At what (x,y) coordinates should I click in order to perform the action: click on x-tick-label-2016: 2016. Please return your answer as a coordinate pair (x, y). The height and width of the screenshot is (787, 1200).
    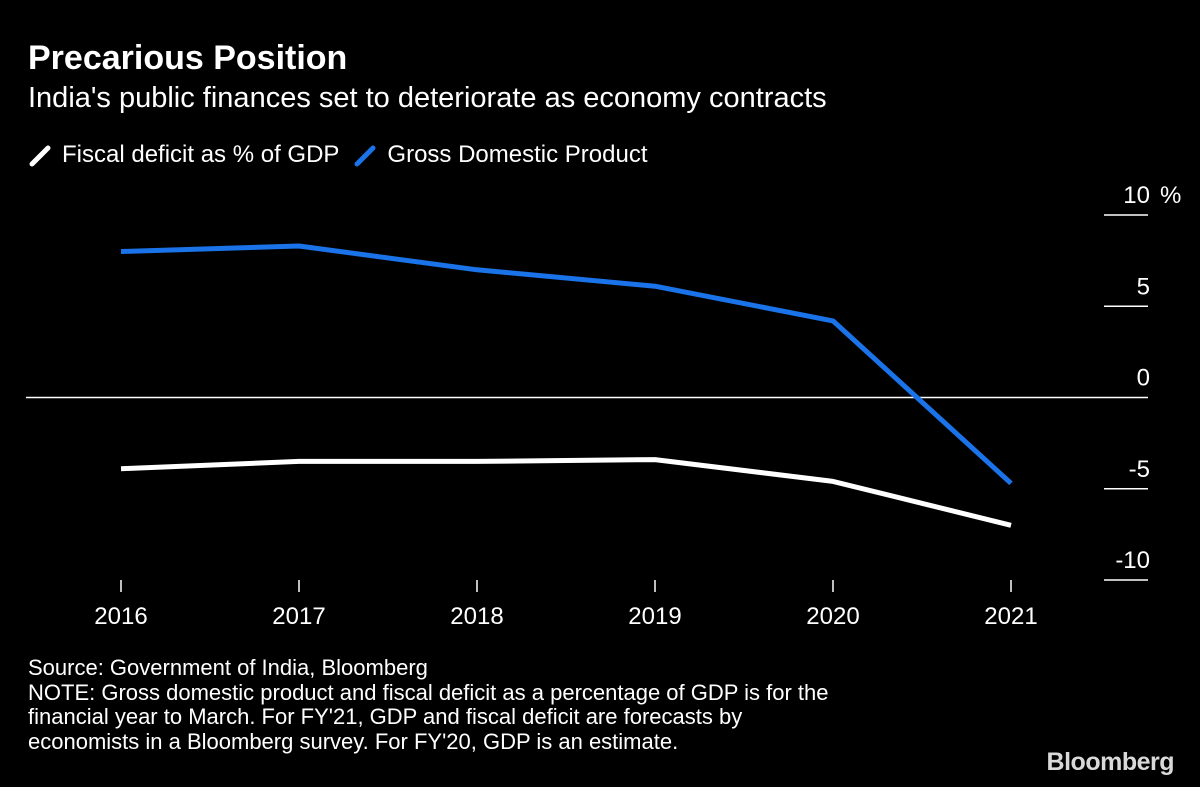
    Looking at the image, I should click on (120, 616).